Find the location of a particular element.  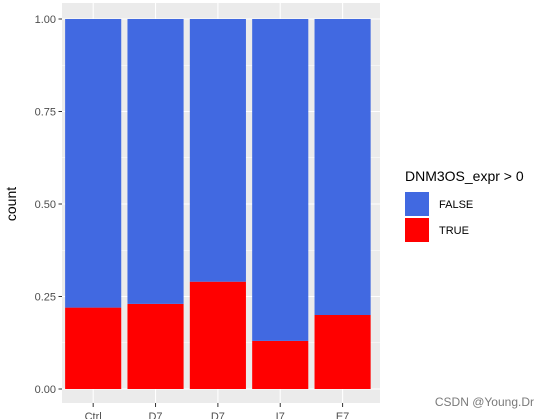

legend-key-true is located at coordinates (417, 230).